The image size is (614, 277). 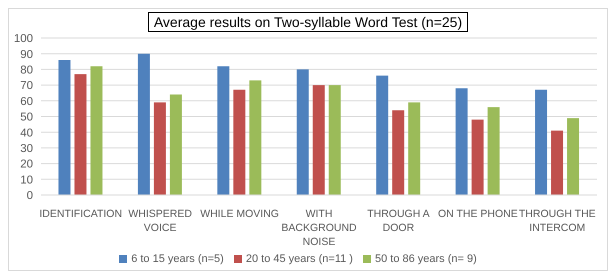 What do you see at coordinates (177, 259) in the screenshot?
I see `legend-label: 6 to 15 years (n=5)` at bounding box center [177, 259].